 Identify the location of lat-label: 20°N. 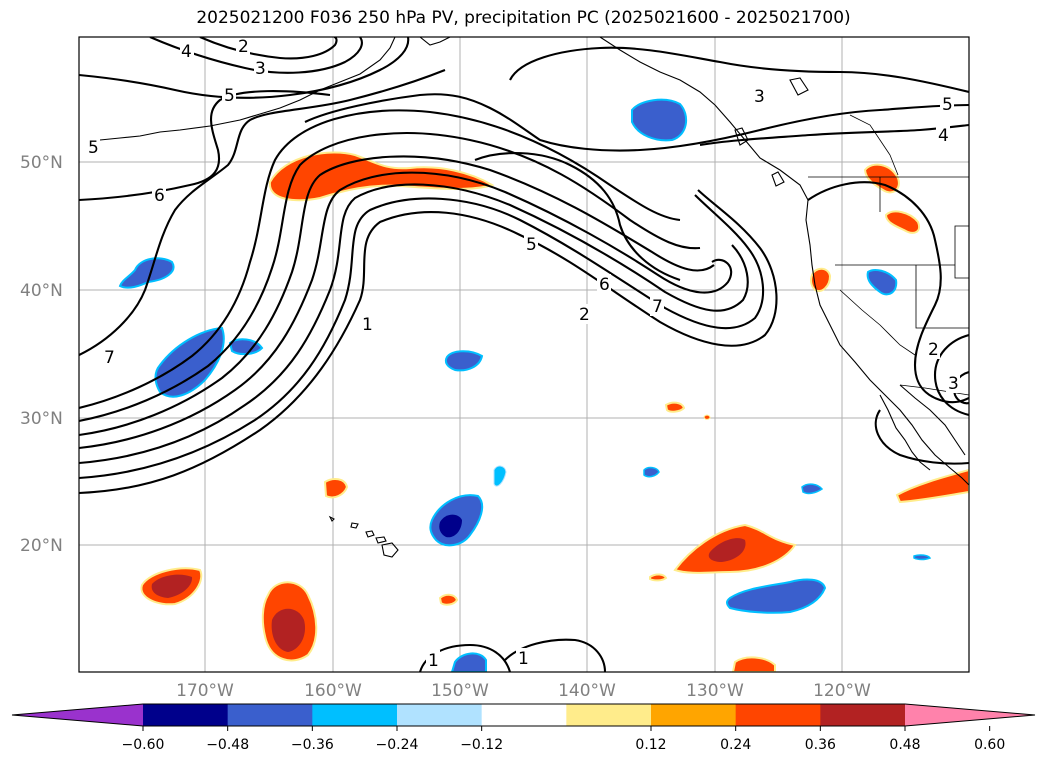
(41, 546).